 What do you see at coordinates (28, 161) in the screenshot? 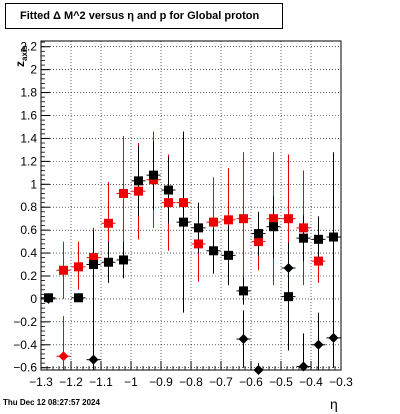
I see `y-tick-label: 1.2` at bounding box center [28, 161].